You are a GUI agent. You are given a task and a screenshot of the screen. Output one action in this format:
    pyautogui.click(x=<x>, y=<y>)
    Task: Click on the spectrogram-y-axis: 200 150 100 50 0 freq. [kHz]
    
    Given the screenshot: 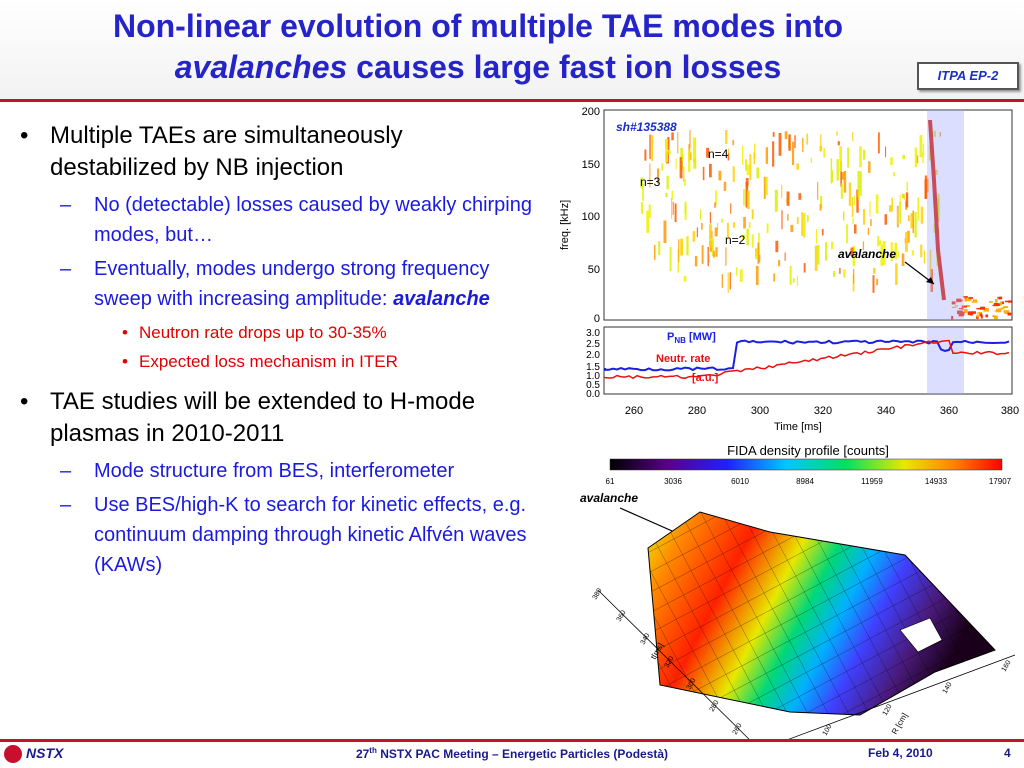 What is the action you would take?
    pyautogui.click(x=579, y=215)
    